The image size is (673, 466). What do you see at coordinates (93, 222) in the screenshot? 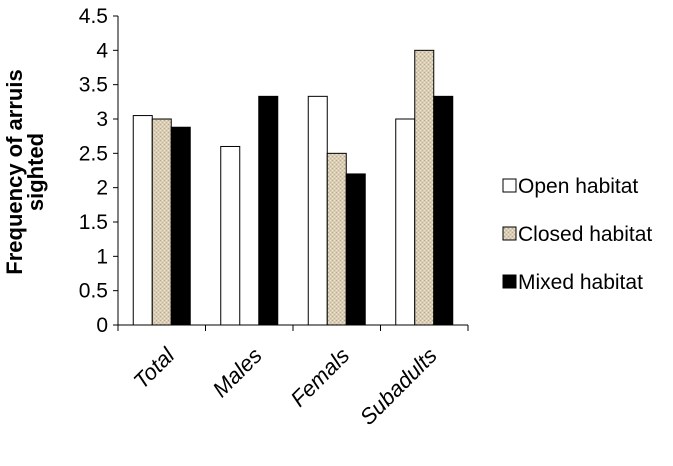
I see `y-tick-label: 1.5` at bounding box center [93, 222].